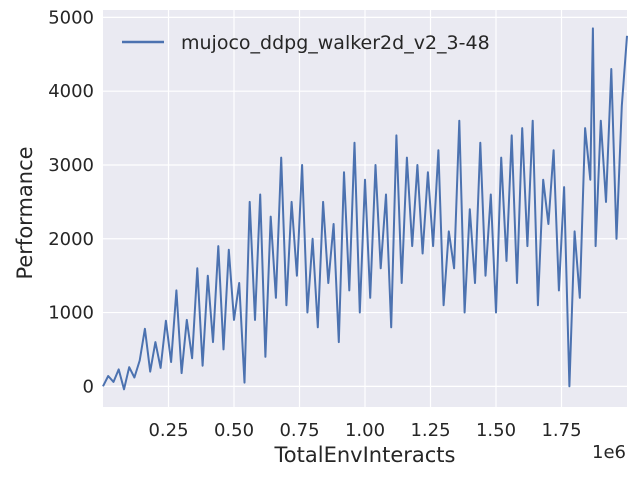 The image size is (640, 480). I want to click on x-axis-offset-label: 1e6, so click(609, 452).